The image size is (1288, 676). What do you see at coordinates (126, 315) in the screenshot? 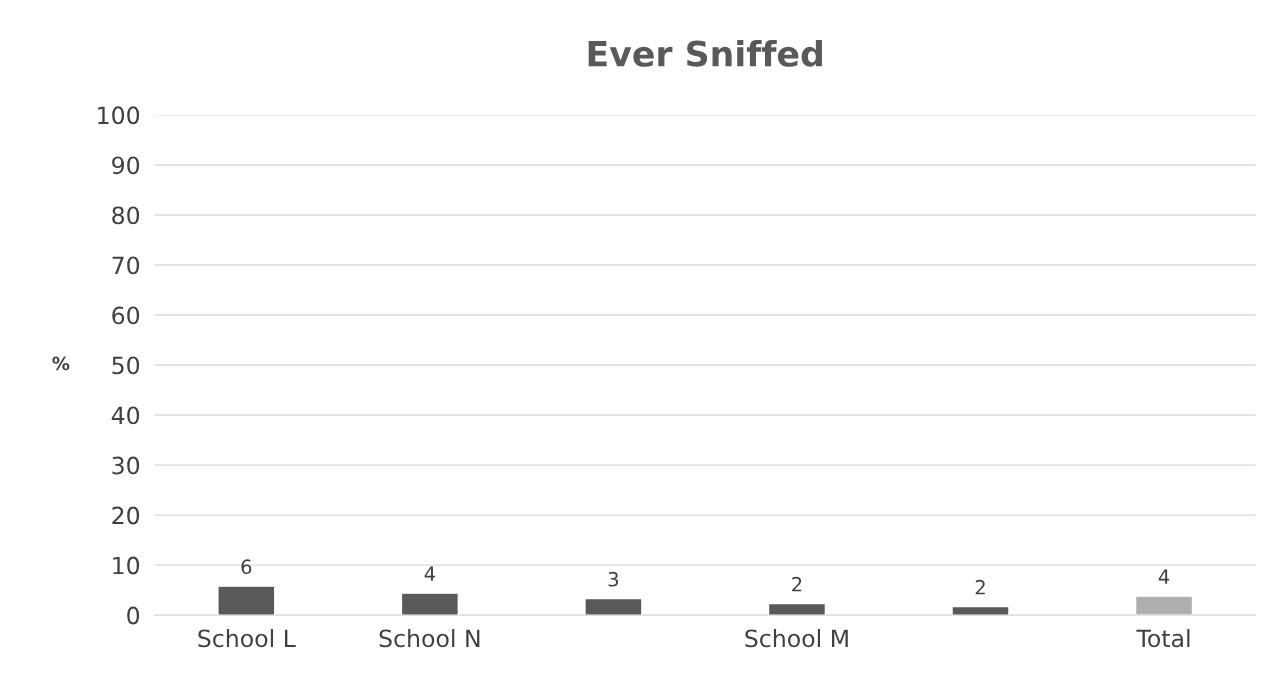
I see `y-tick-label: 60` at bounding box center [126, 315].